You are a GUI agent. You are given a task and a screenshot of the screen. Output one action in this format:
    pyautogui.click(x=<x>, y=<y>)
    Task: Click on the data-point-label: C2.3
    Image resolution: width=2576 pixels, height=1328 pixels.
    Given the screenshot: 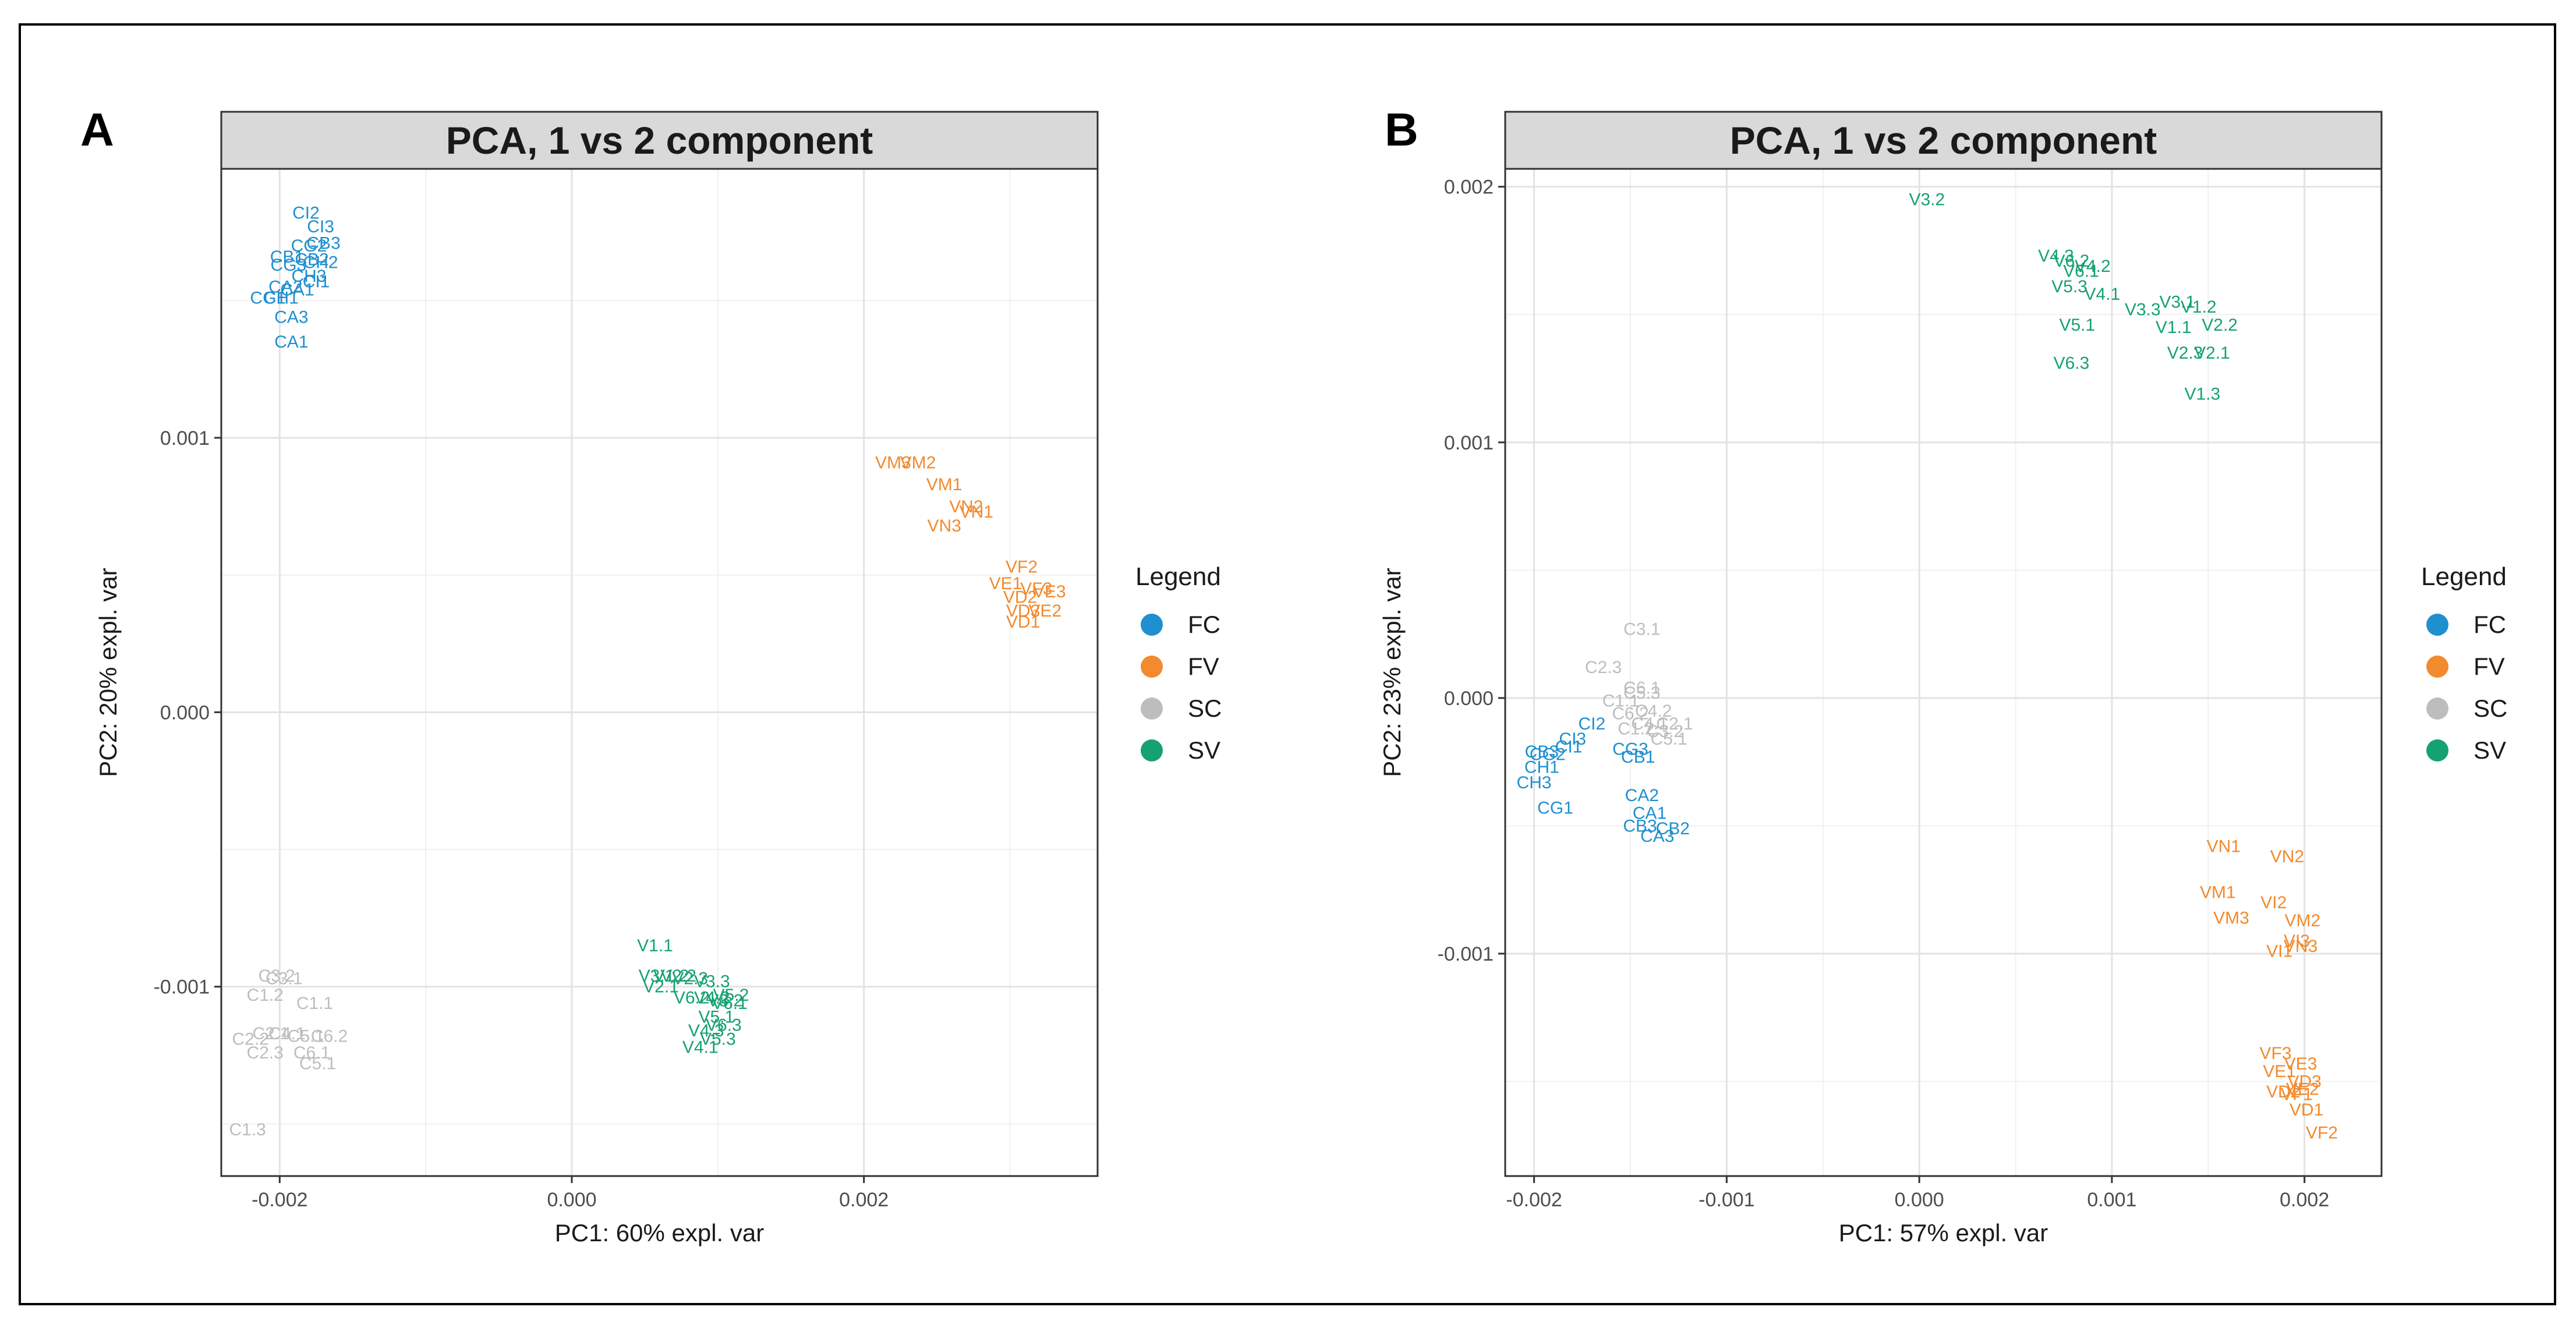 What is the action you would take?
    pyautogui.click(x=265, y=1053)
    